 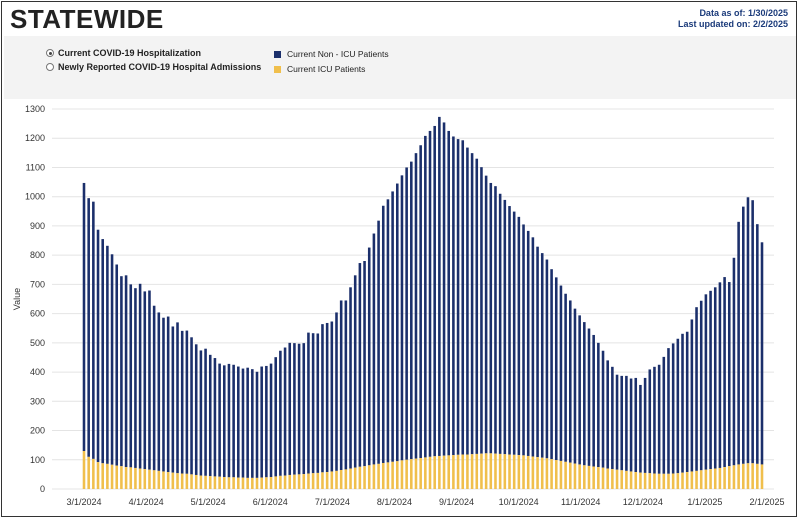 I want to click on y-tick-label: 500, so click(x=37, y=343).